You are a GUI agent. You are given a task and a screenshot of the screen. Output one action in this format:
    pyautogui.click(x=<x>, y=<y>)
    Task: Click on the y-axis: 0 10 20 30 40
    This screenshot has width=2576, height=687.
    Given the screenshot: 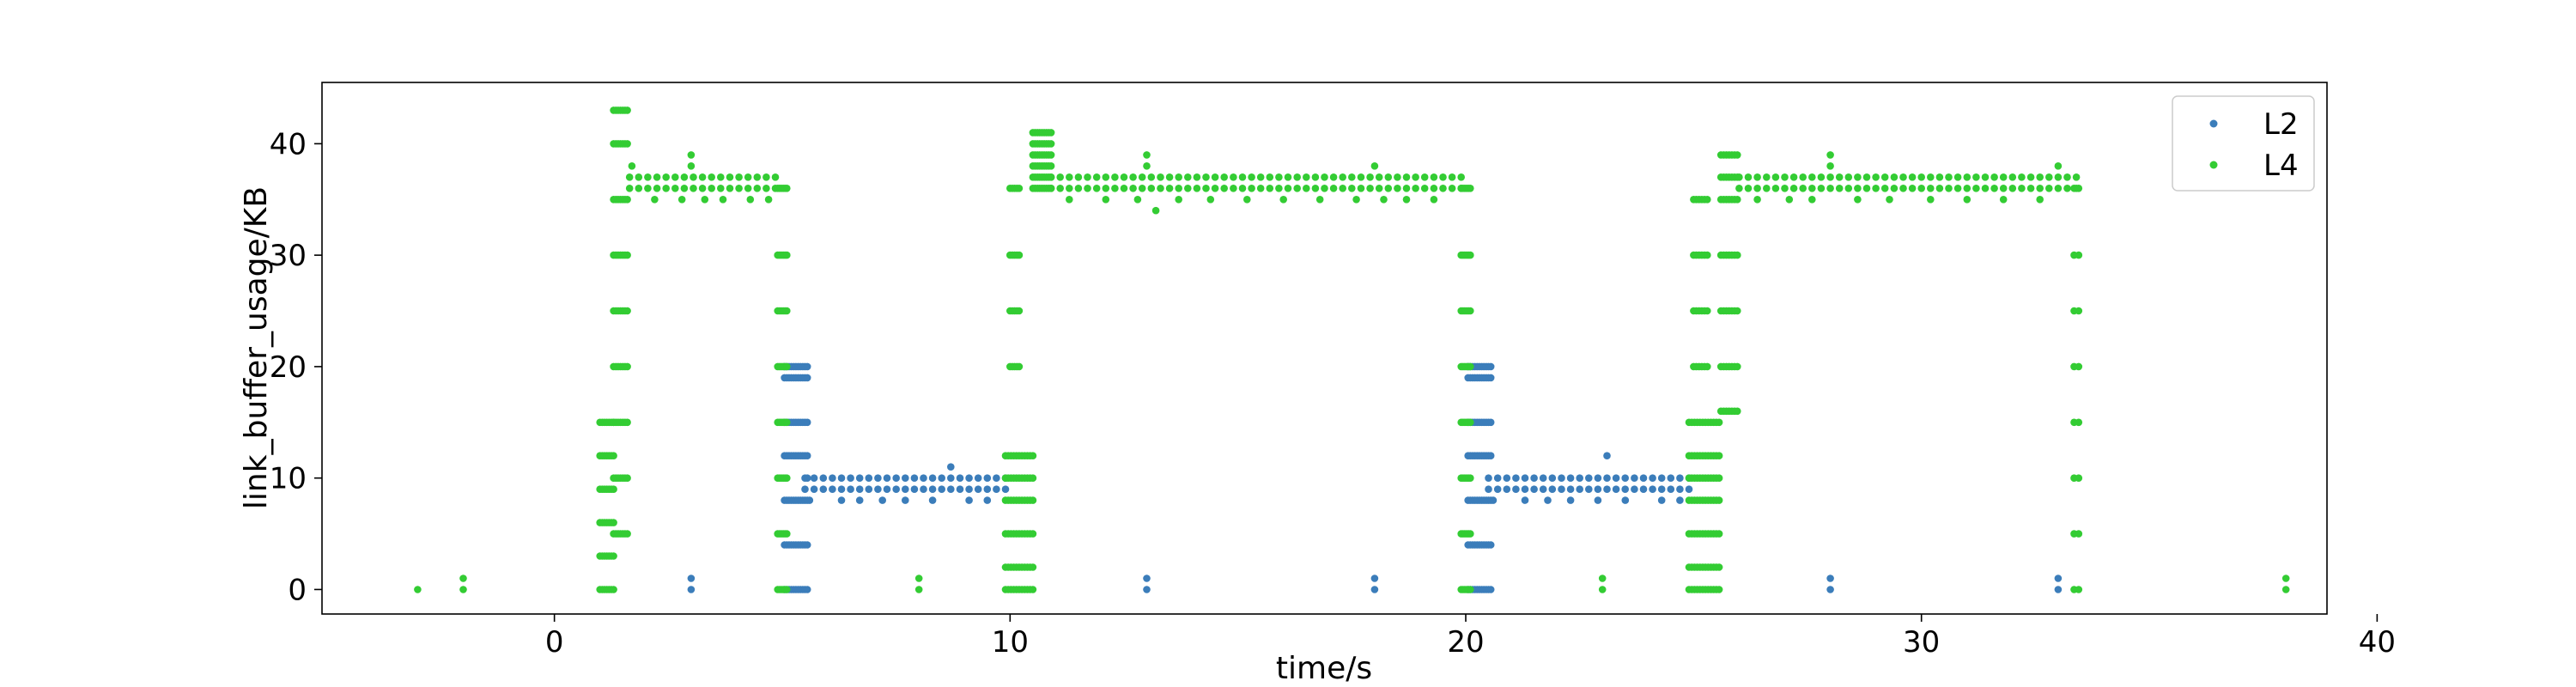 What is the action you would take?
    pyautogui.click(x=296, y=367)
    